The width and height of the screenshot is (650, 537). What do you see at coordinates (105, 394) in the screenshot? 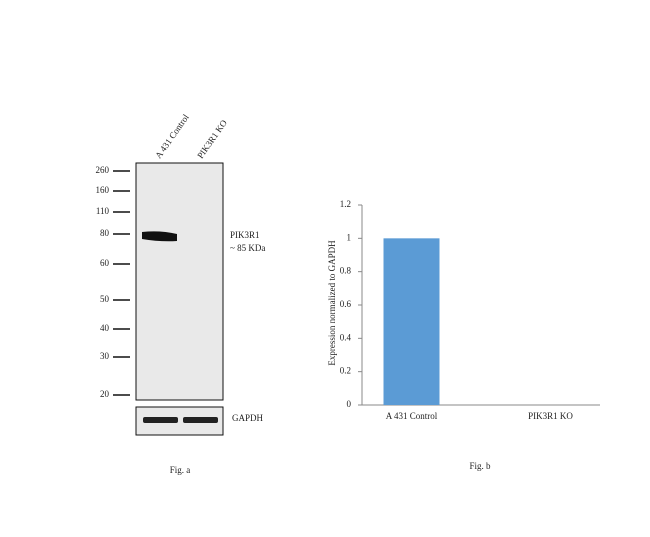
I see `marker-label: 20` at bounding box center [105, 394].